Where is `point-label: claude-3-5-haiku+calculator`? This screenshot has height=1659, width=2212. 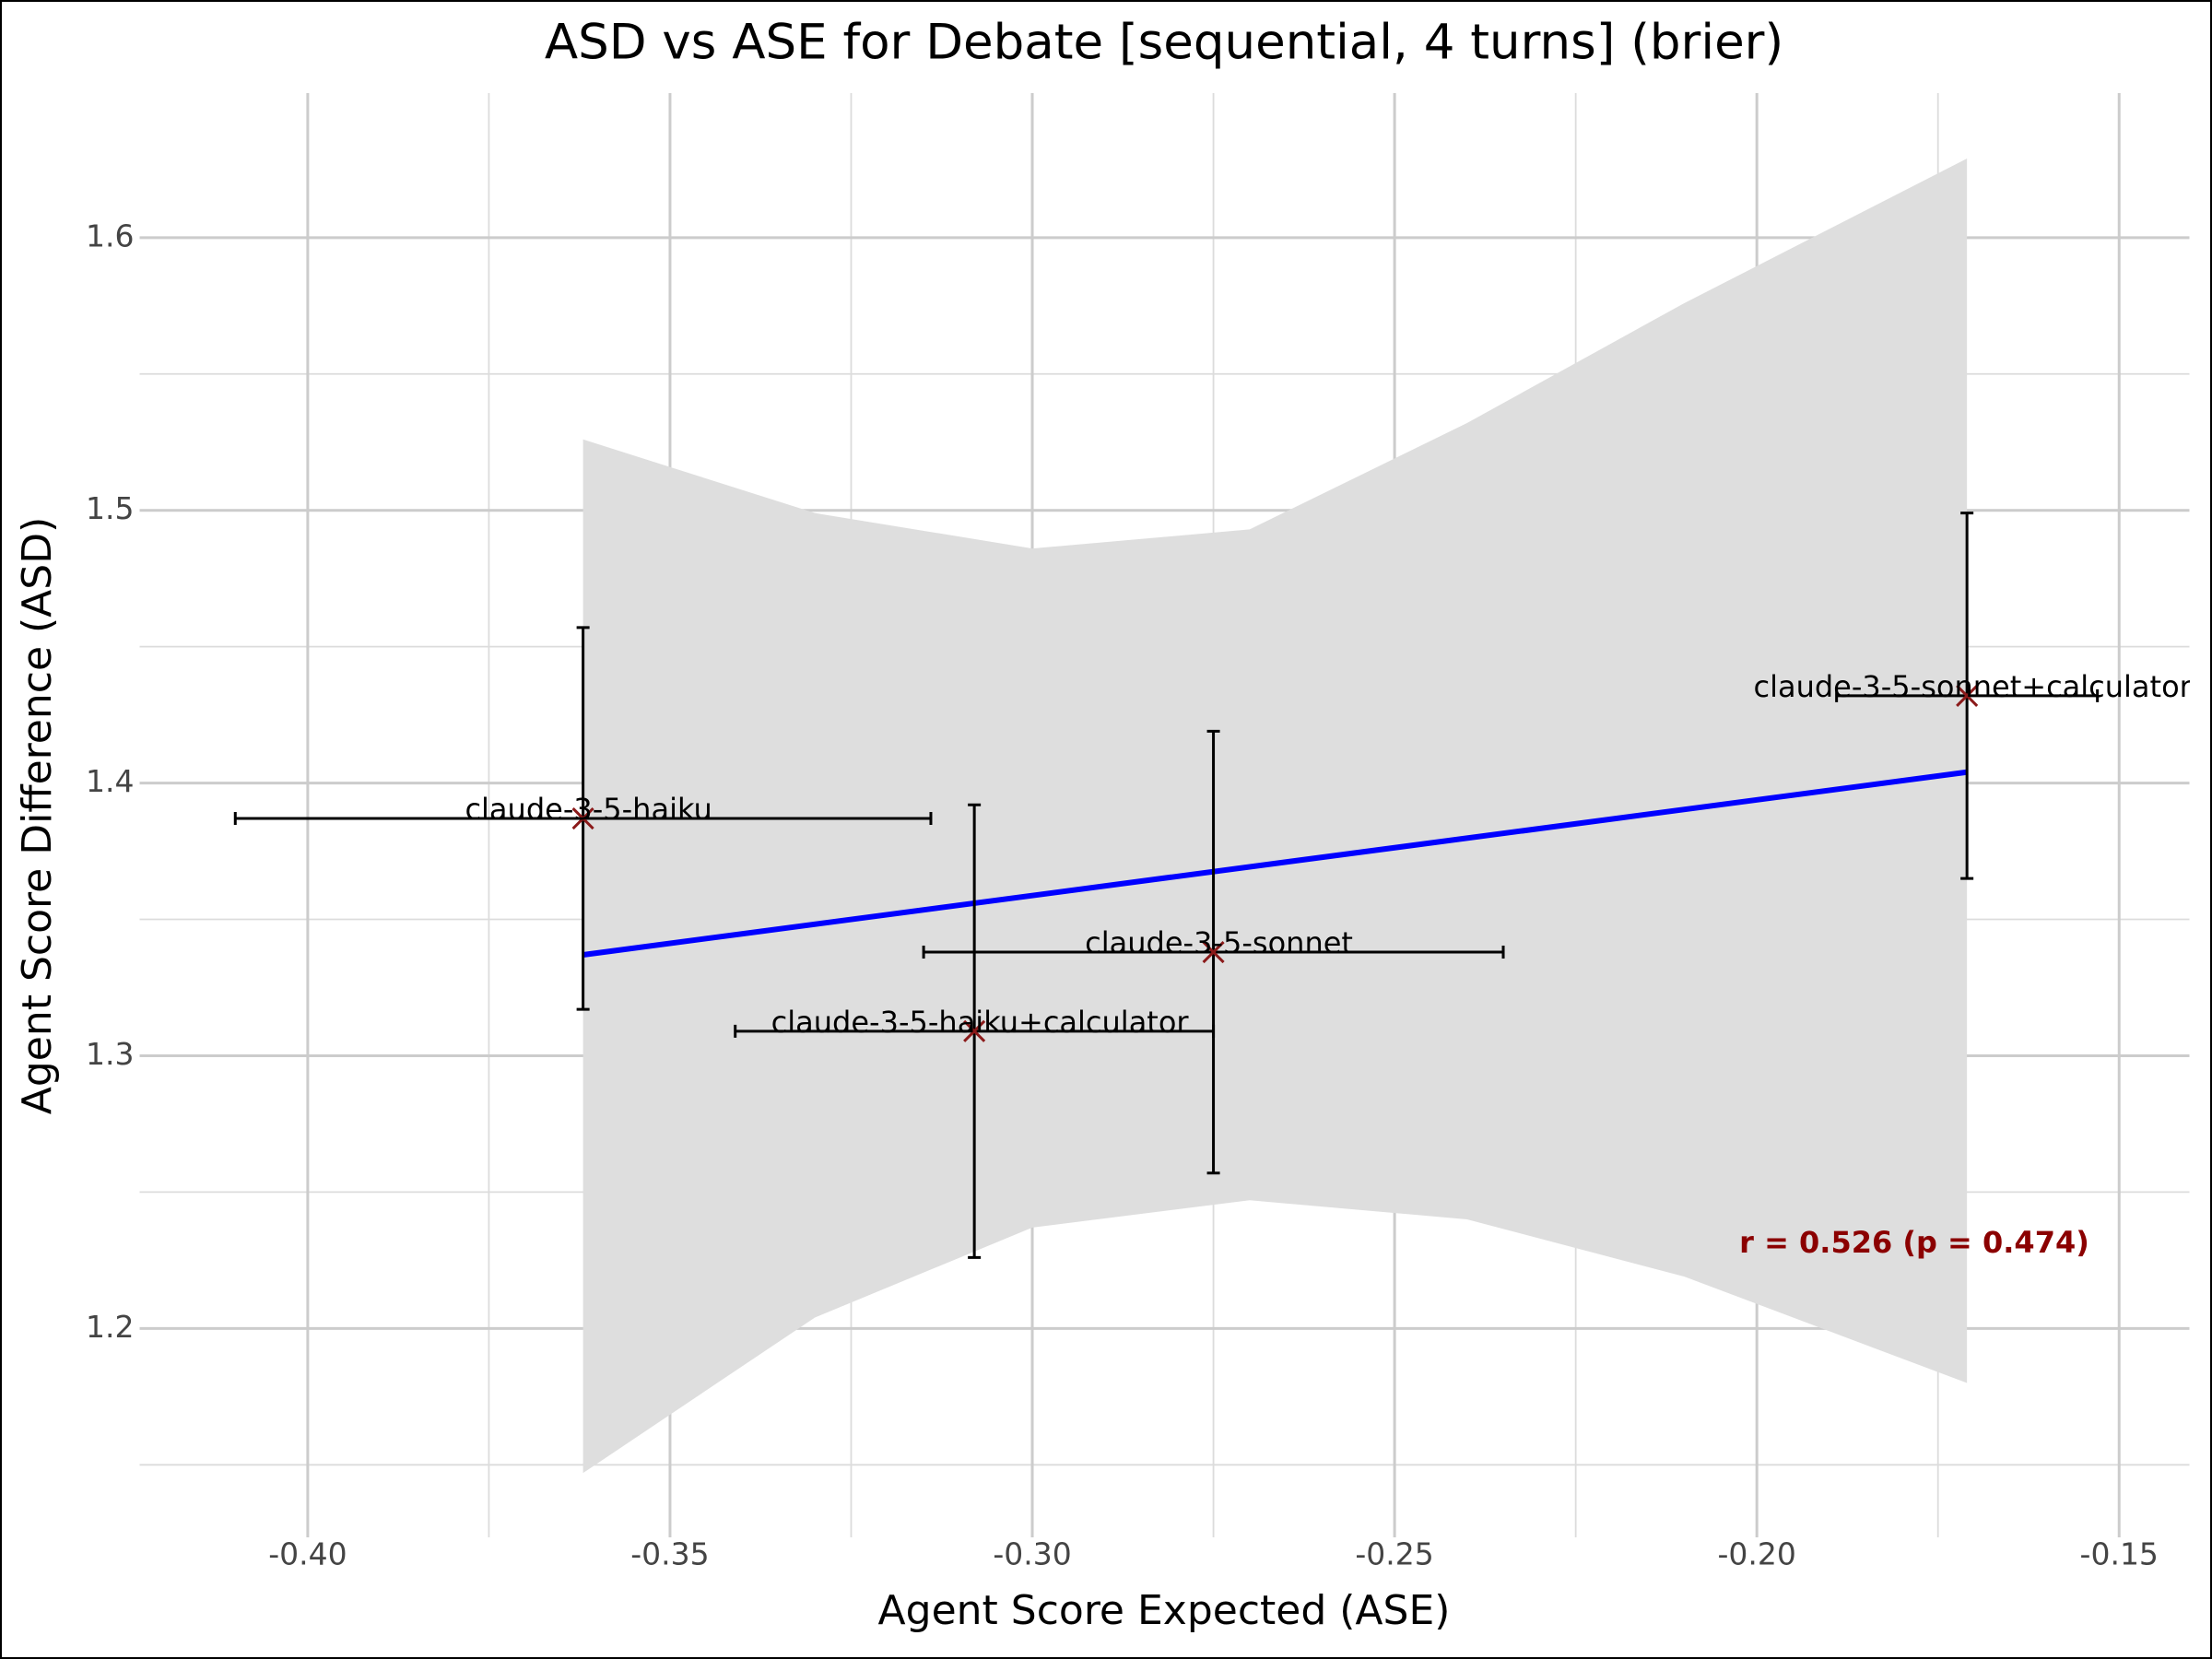 point-label: claude-3-5-haiku+calculator is located at coordinates (980, 1022).